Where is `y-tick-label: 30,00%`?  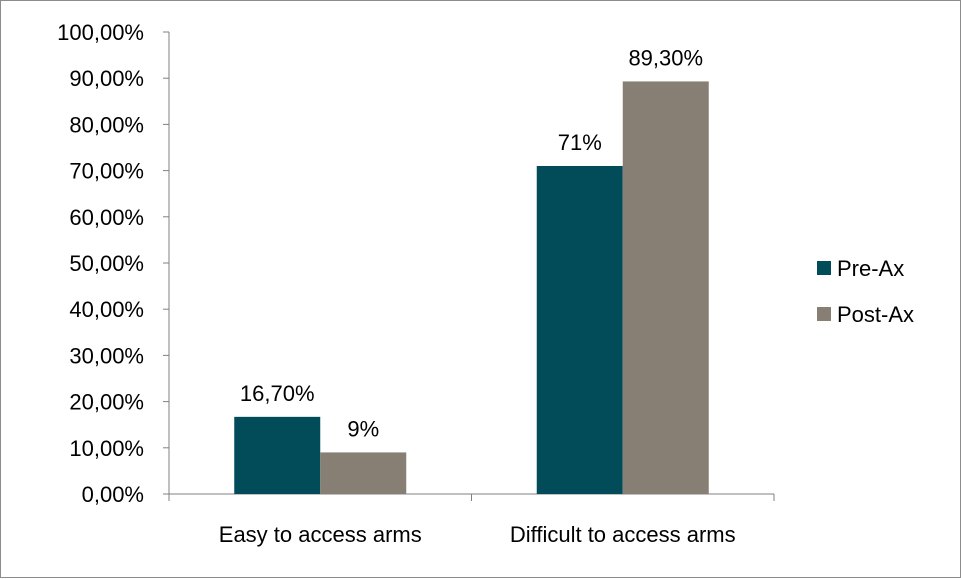
y-tick-label: 30,00% is located at coordinates (106, 355).